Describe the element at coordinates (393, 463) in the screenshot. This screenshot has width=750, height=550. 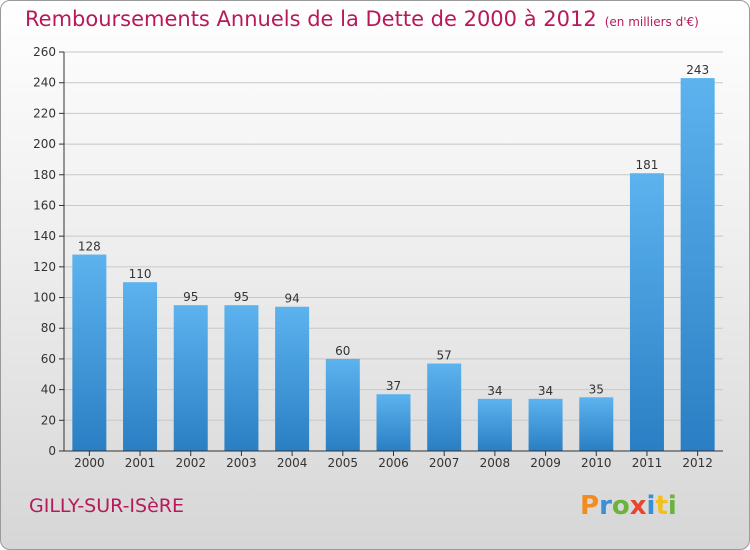
I see `x-tick-label: 2006` at that location.